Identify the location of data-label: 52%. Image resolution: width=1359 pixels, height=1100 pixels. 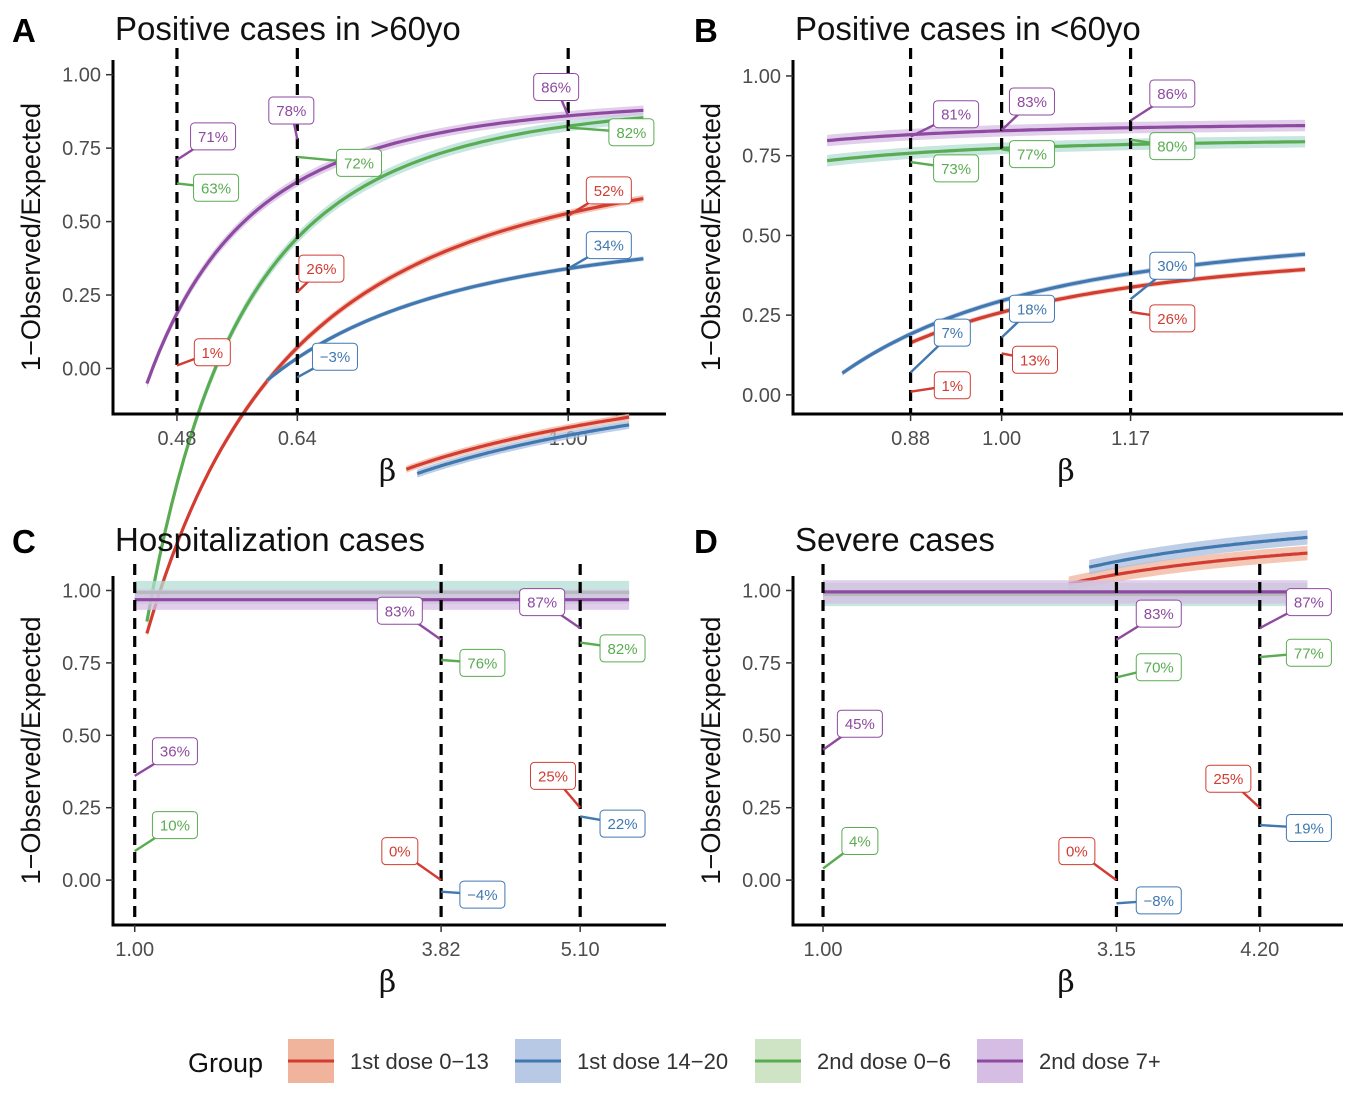
(599, 196).